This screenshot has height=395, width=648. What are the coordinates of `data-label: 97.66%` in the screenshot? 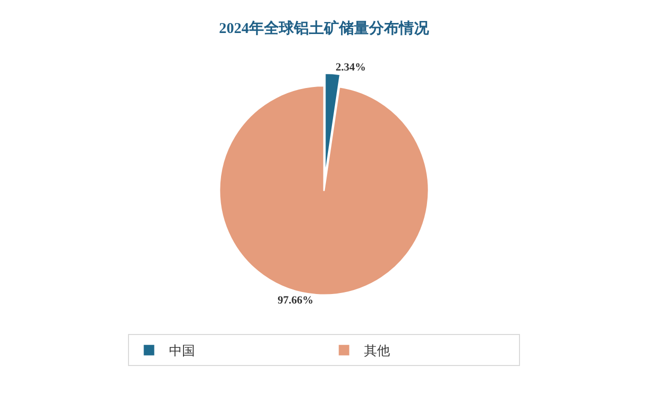 It's located at (296, 300).